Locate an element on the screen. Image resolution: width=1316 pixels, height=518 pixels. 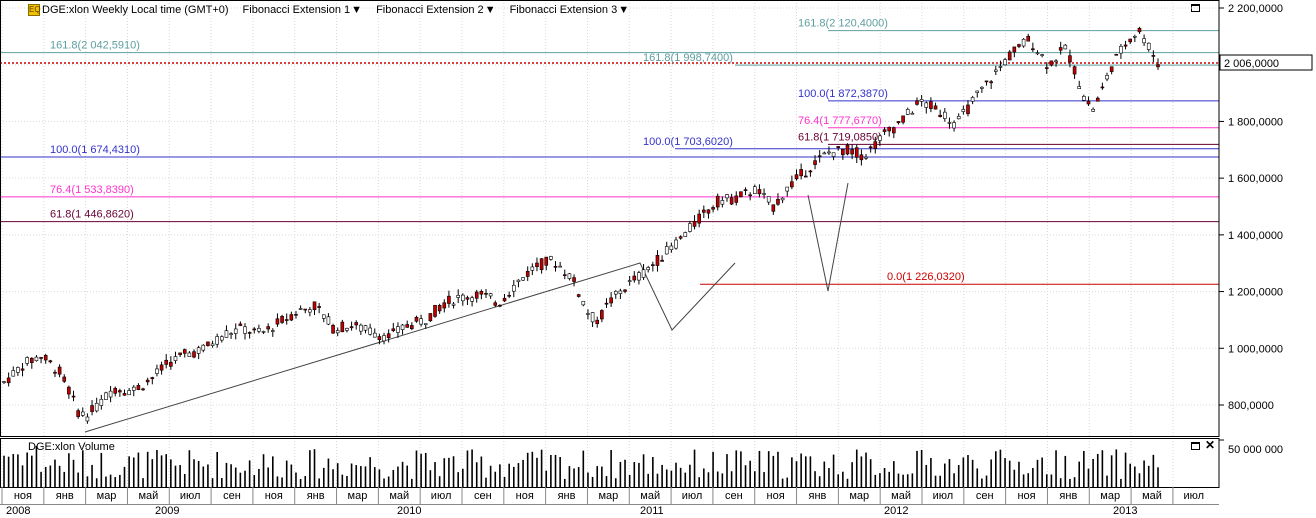
fib-extension-2-dropdown: Fibonacci Extension 2▼ is located at coordinates (436, 10).